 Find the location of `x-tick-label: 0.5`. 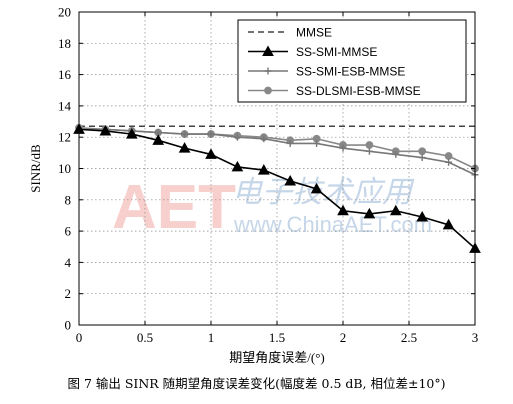

x-tick-label: 0.5 is located at coordinates (145, 337).